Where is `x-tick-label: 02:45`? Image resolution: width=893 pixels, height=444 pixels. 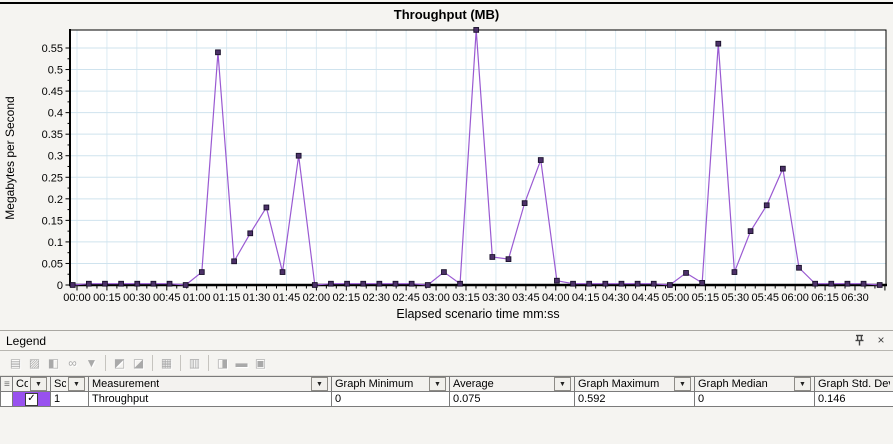
x-tick-label: 02:45 is located at coordinates (406, 298).